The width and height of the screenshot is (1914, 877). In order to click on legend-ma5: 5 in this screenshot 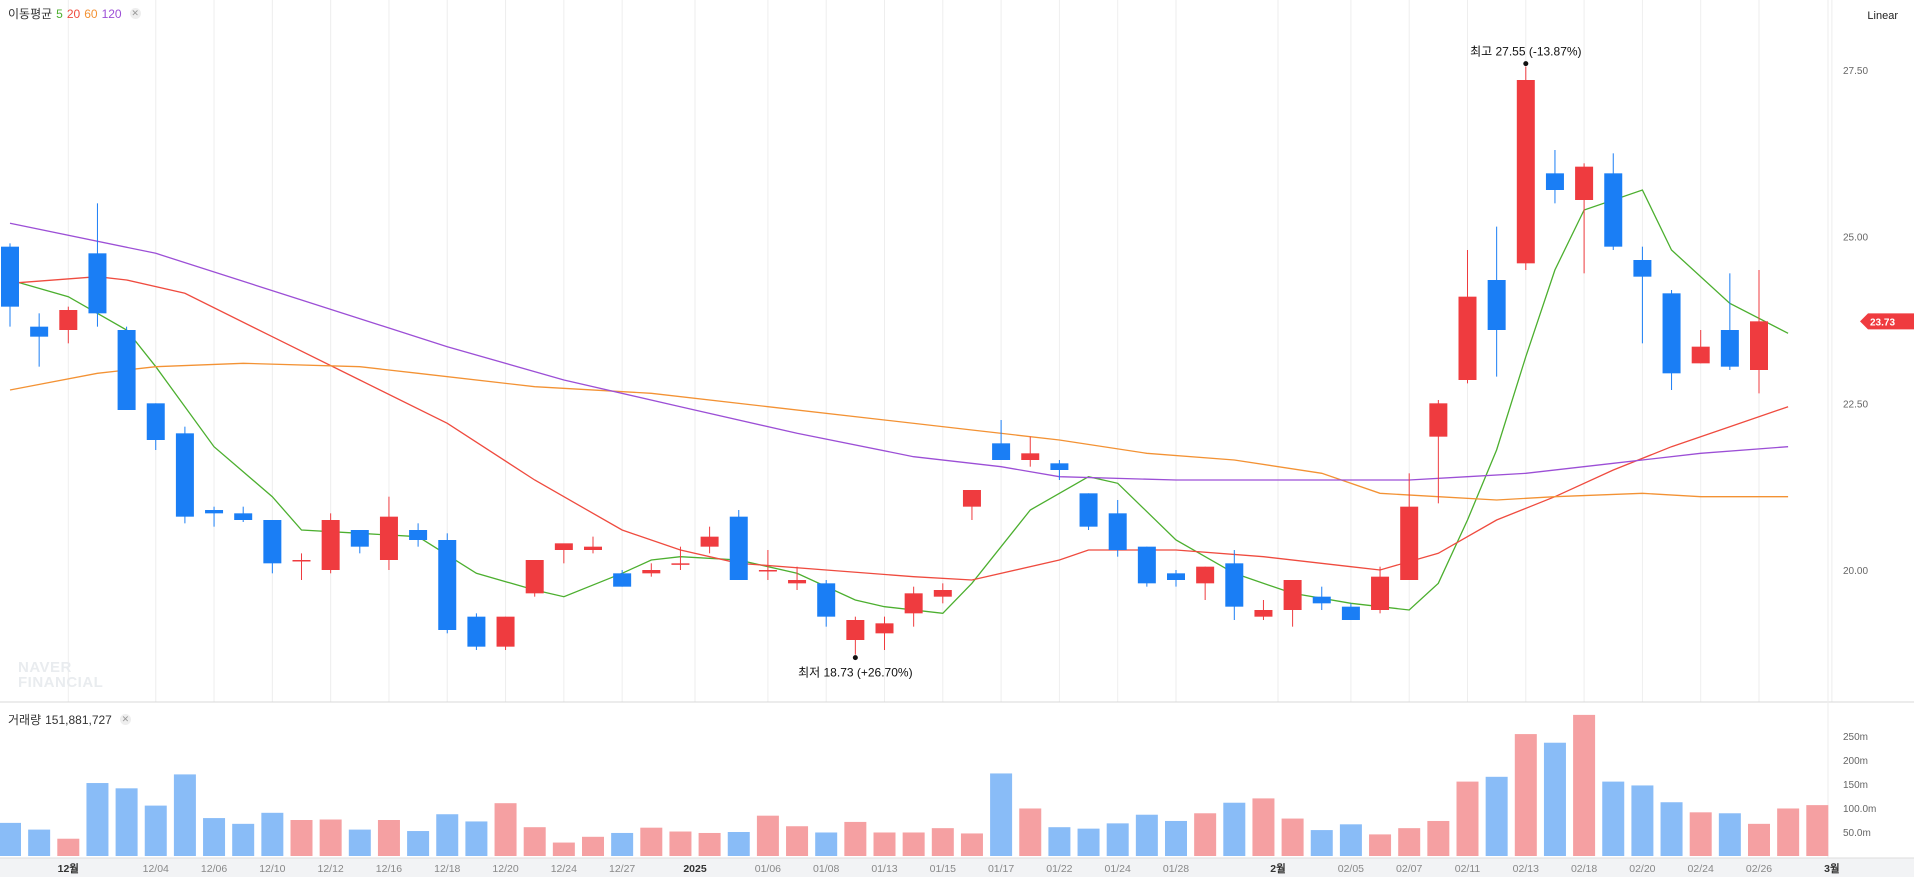, I will do `click(59, 13)`.